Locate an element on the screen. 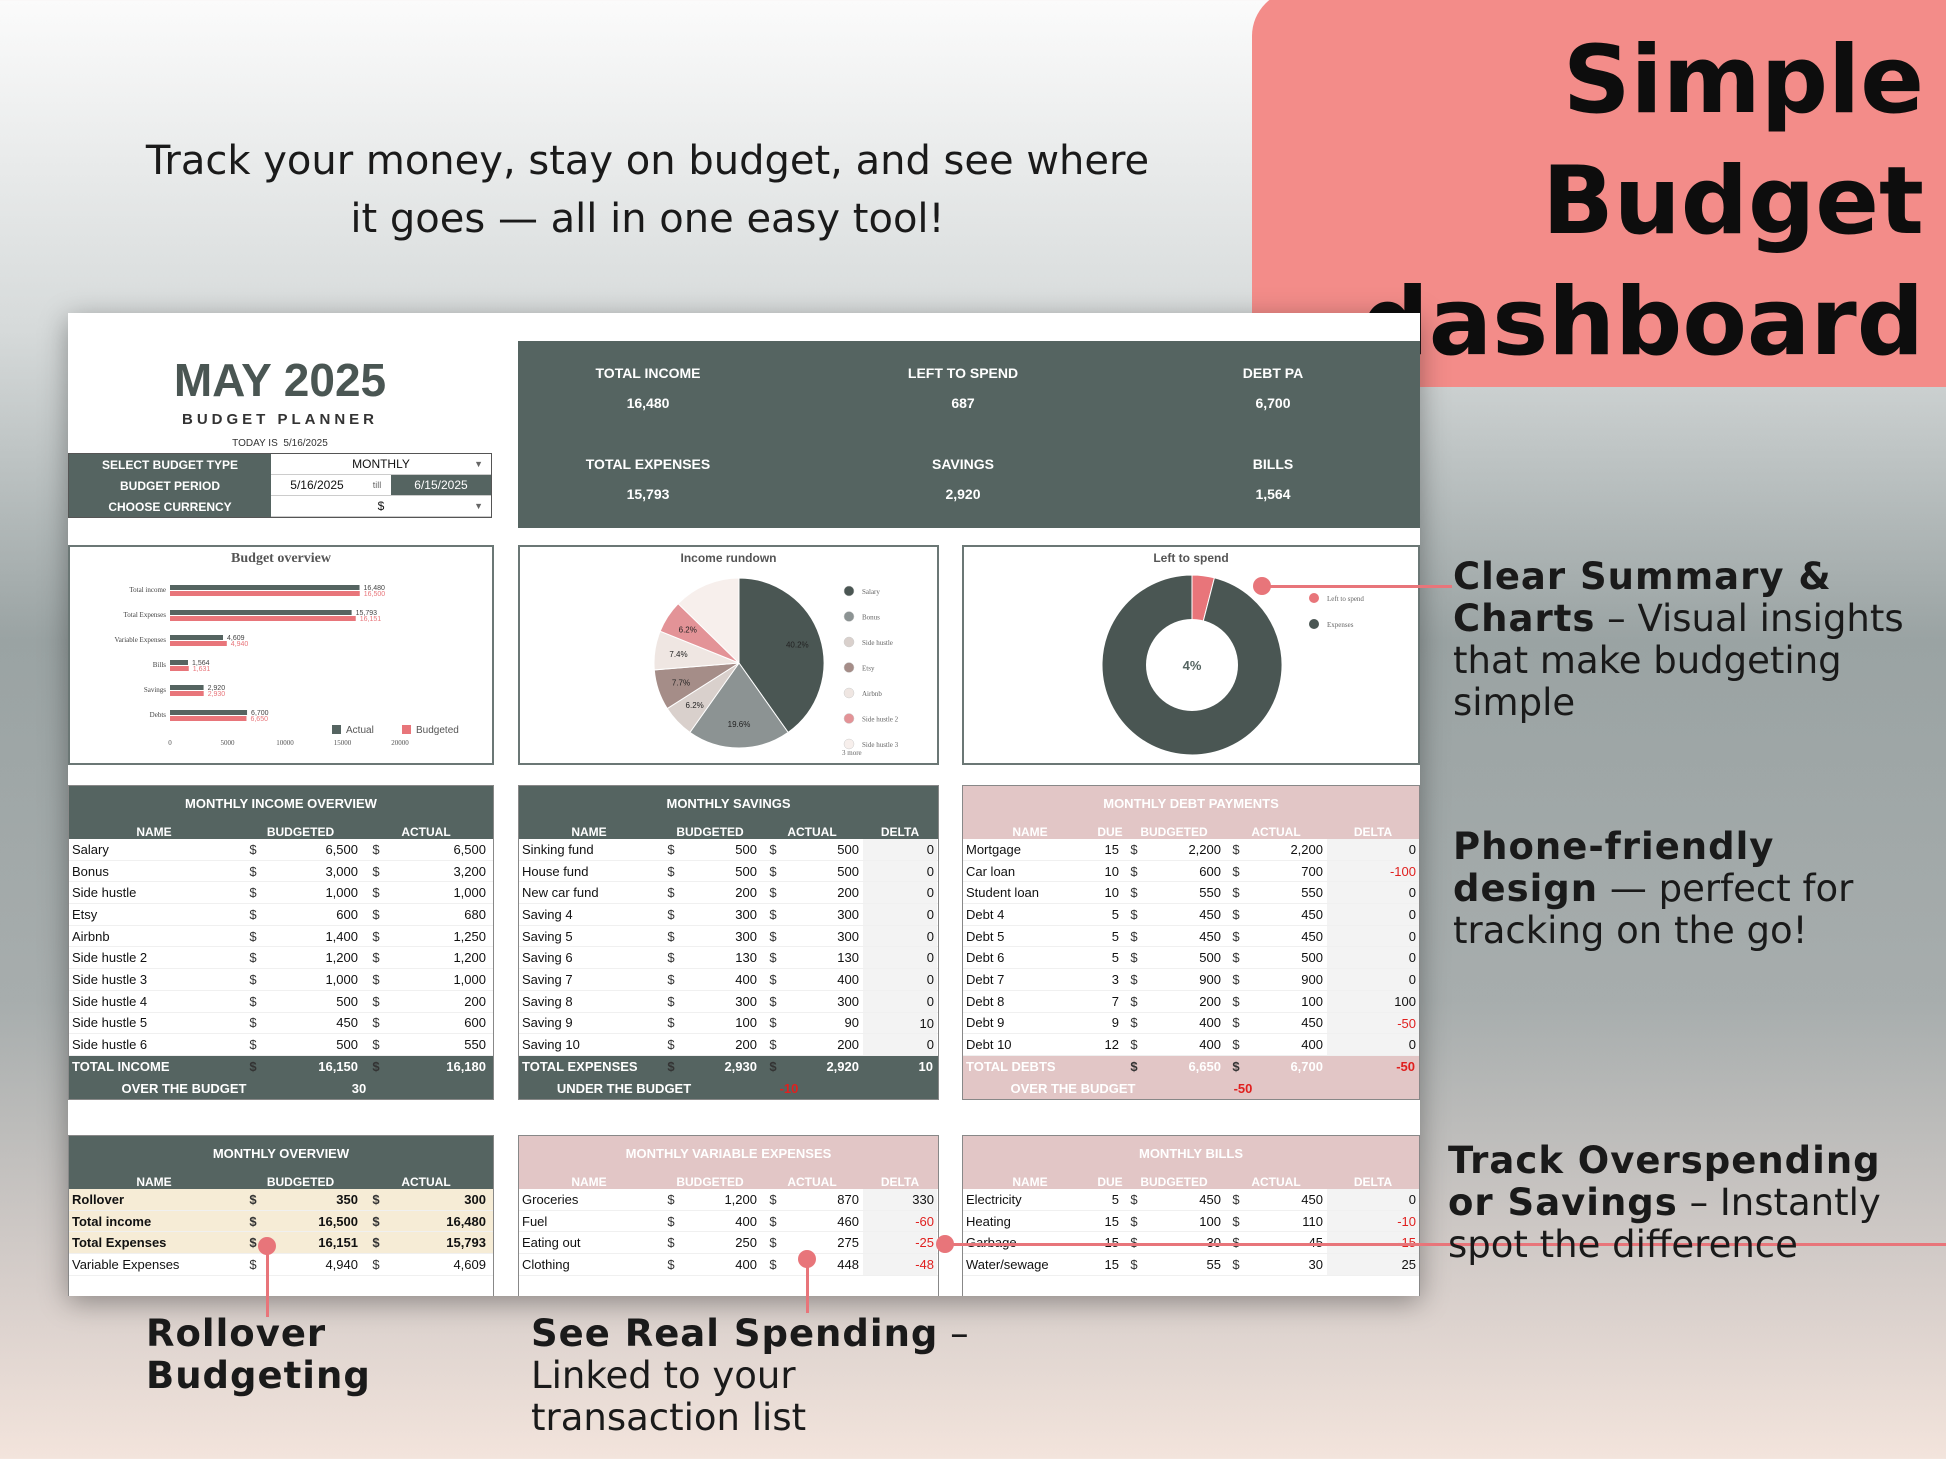  column-header: NAME is located at coordinates (154, 832).